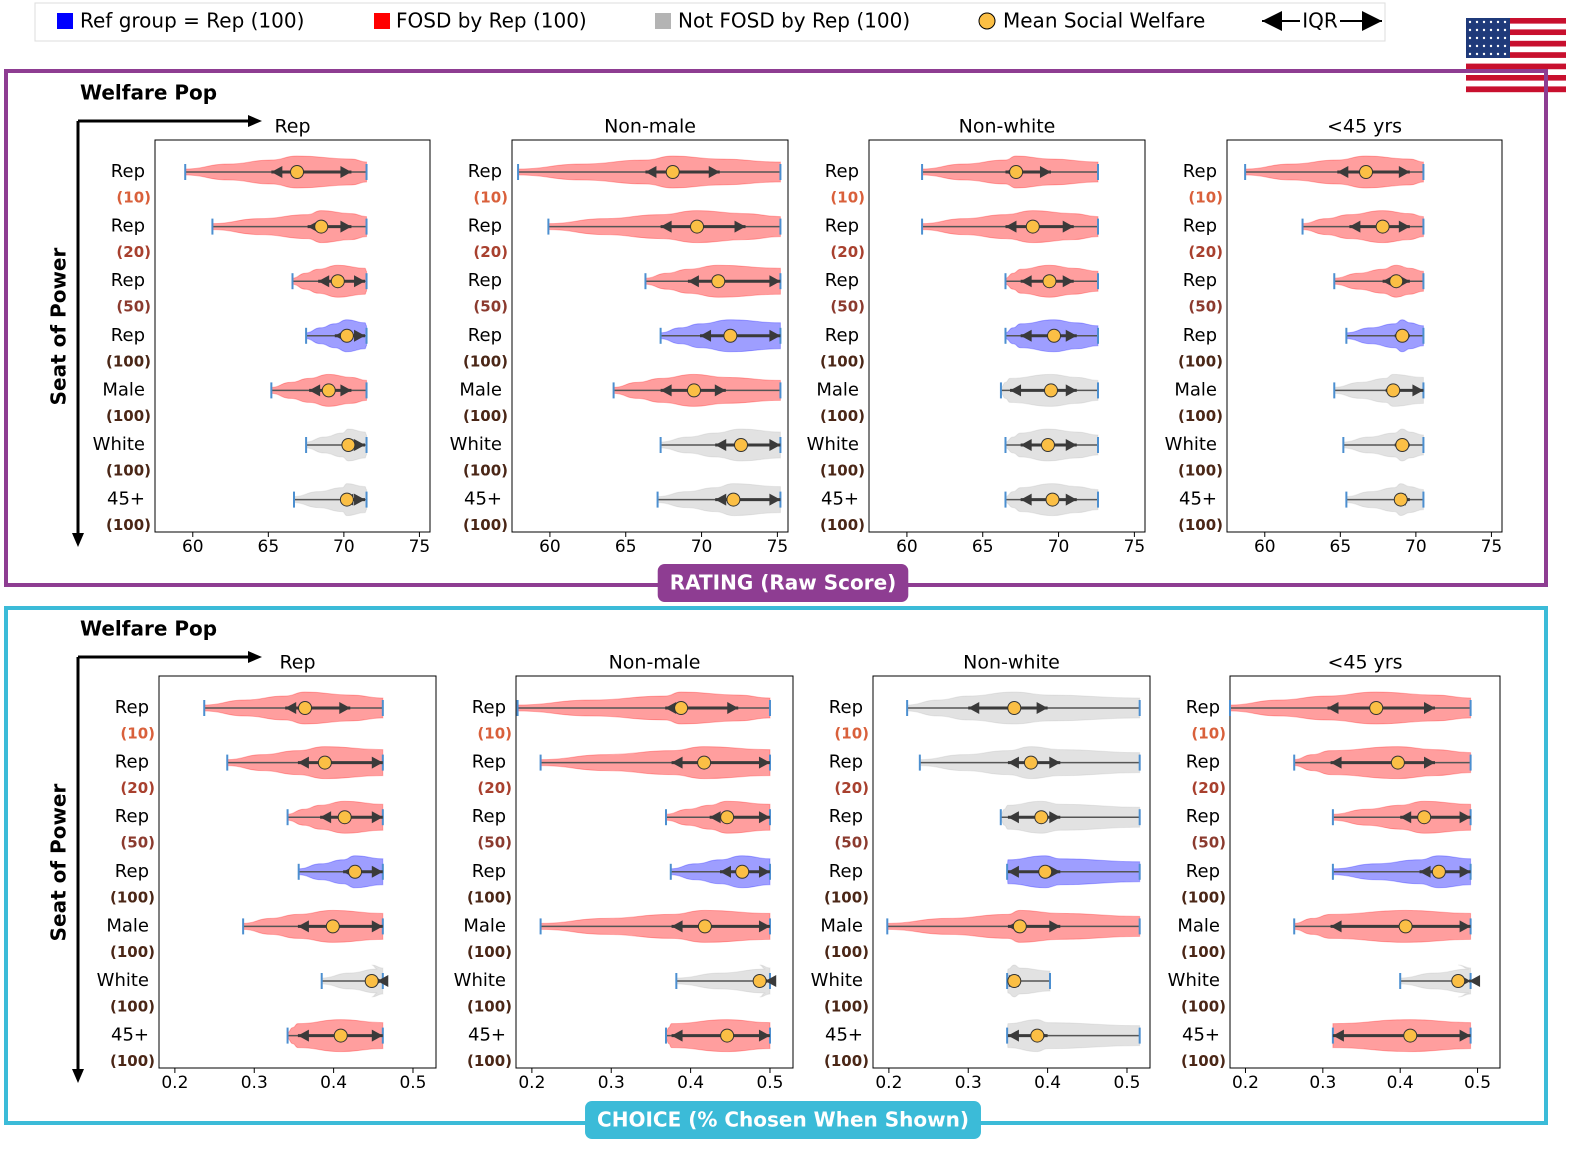 This screenshot has width=1578, height=1150. What do you see at coordinates (690, 1083) in the screenshot?
I see `x-tick-label: 0.4` at bounding box center [690, 1083].